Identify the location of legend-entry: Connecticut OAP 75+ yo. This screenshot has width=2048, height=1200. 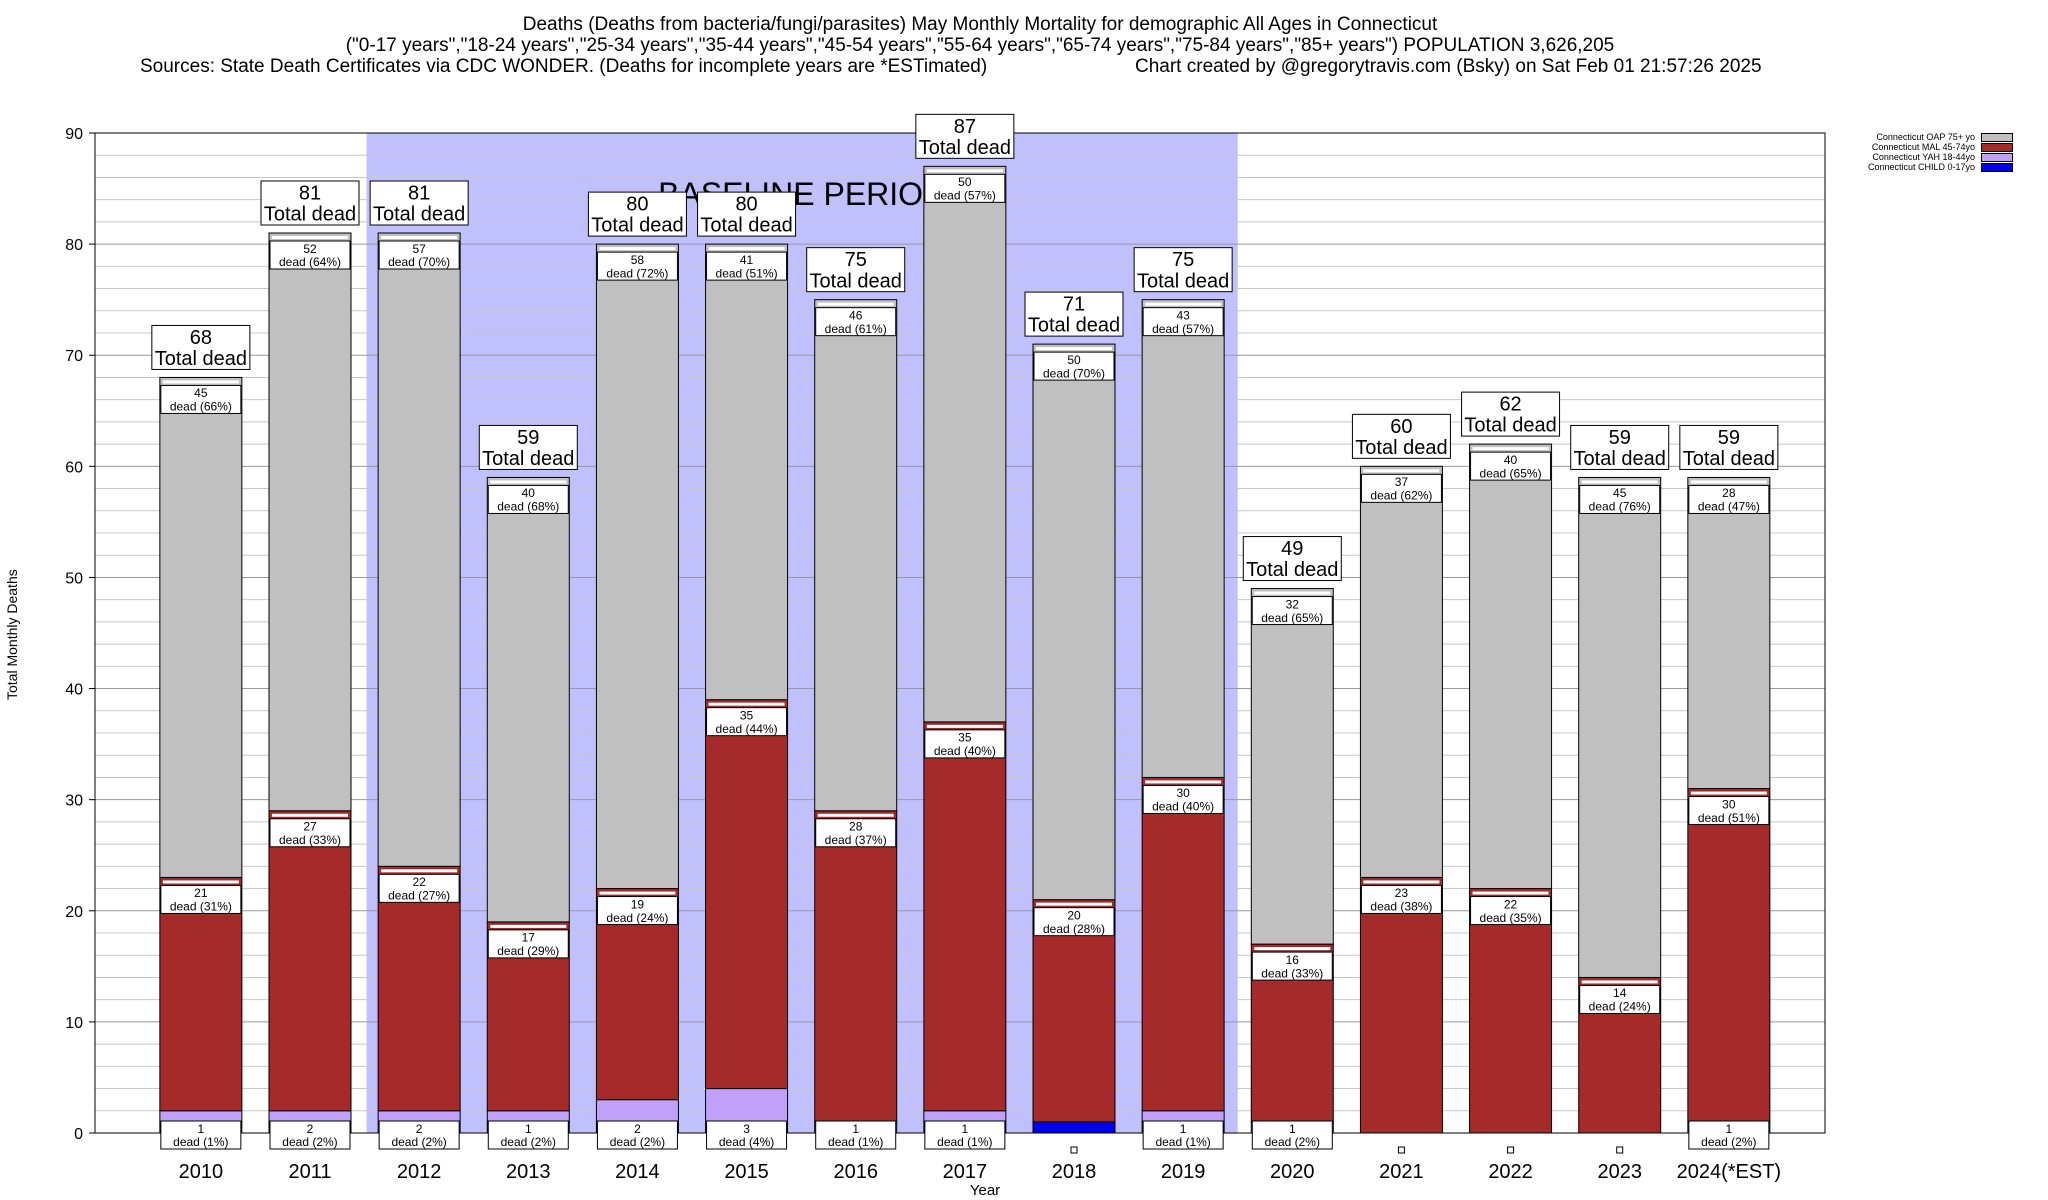
(1941, 137).